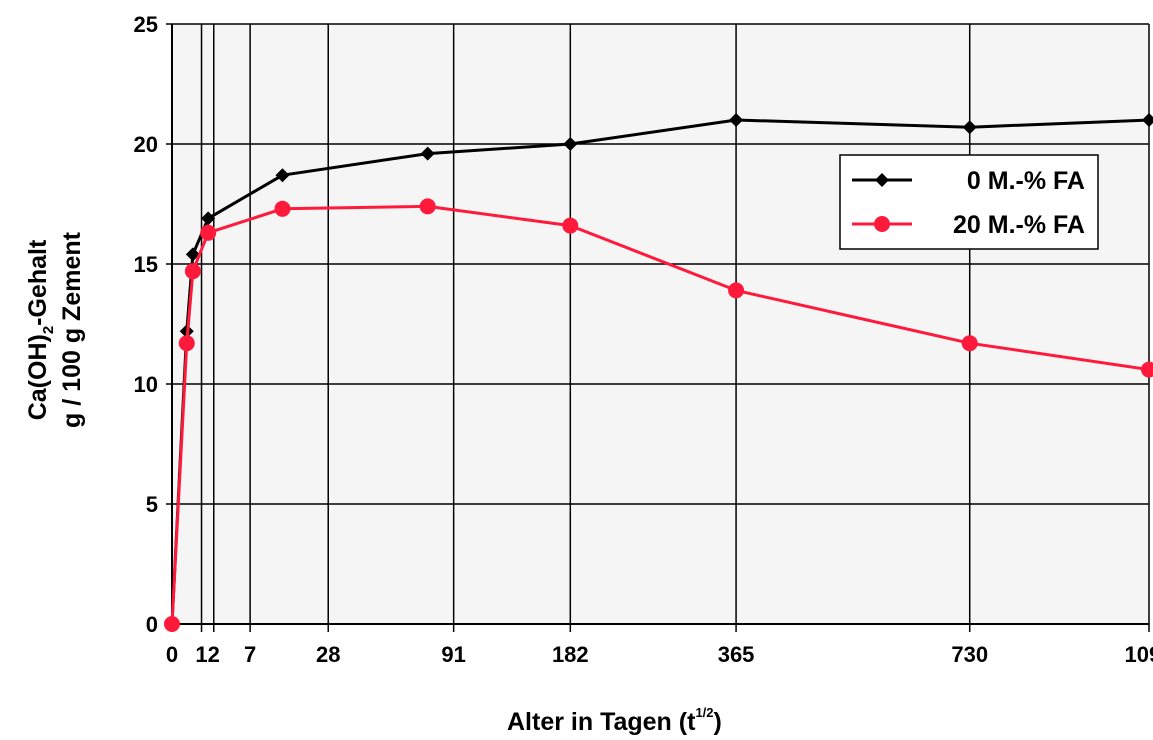  What do you see at coordinates (453, 654) in the screenshot?
I see `x-tick-label: 91` at bounding box center [453, 654].